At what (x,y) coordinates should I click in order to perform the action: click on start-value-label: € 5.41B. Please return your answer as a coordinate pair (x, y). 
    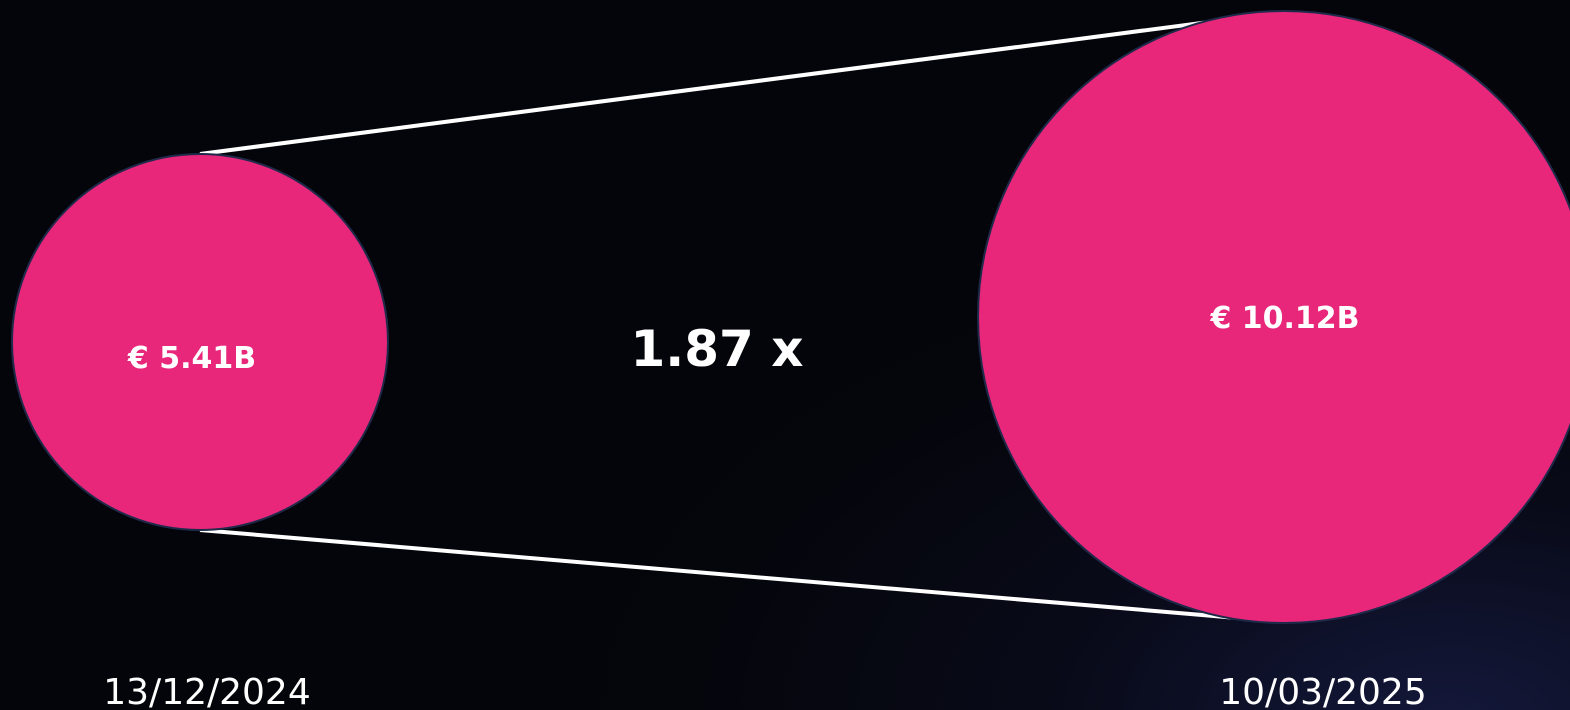
    Looking at the image, I should click on (191, 358).